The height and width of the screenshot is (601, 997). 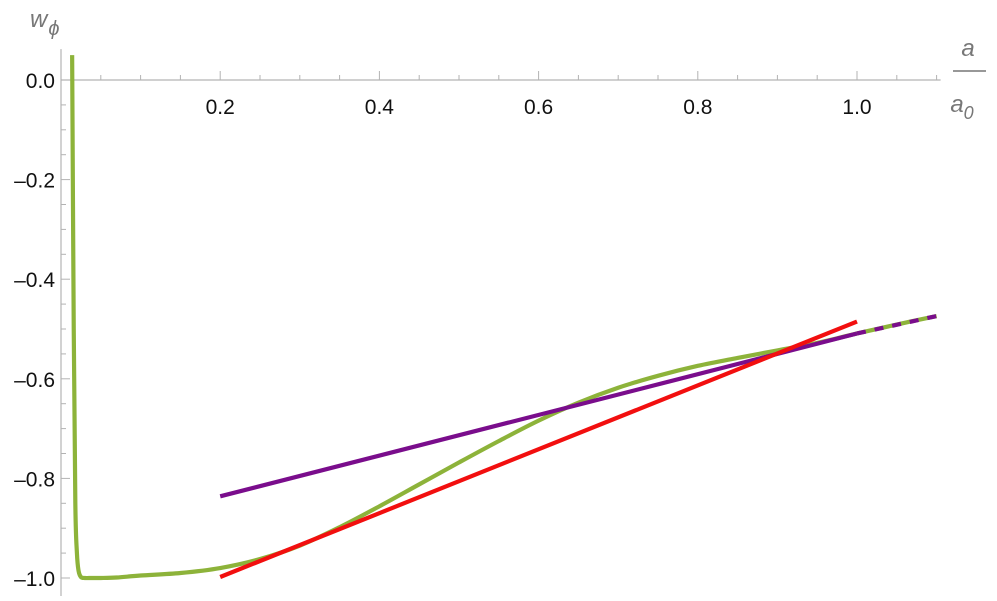 I want to click on y-tick-label: –0.8, so click(x=34, y=479).